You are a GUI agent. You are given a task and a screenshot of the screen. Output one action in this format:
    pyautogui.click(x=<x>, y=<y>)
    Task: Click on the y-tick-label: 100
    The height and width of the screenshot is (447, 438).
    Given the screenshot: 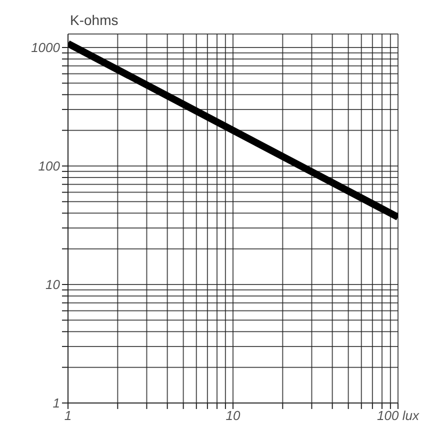 What is the action you would take?
    pyautogui.click(x=49, y=166)
    